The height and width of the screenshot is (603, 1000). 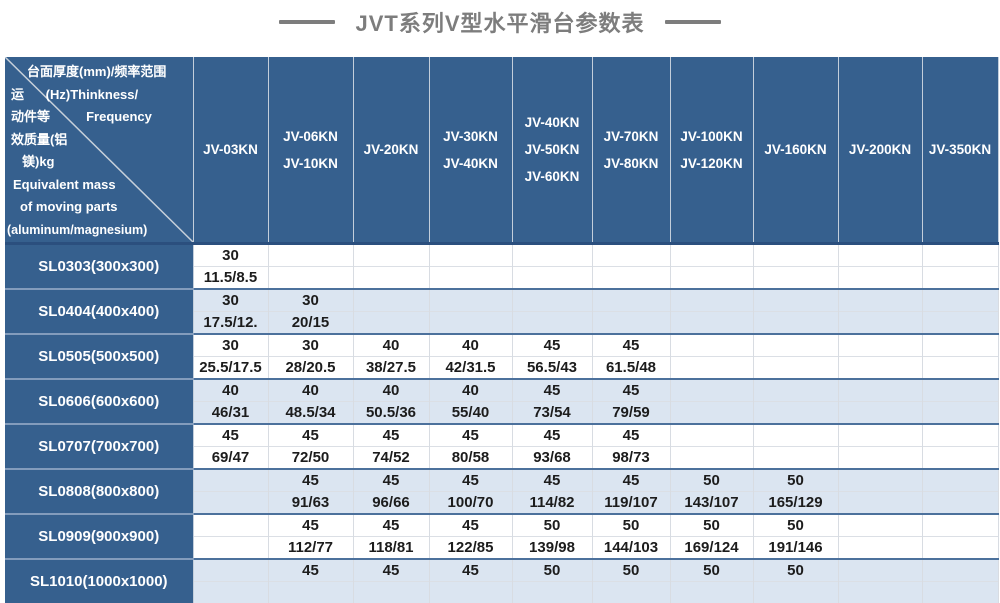 What do you see at coordinates (796, 536) in the screenshot?
I see `data-cell: 50 191/146` at bounding box center [796, 536].